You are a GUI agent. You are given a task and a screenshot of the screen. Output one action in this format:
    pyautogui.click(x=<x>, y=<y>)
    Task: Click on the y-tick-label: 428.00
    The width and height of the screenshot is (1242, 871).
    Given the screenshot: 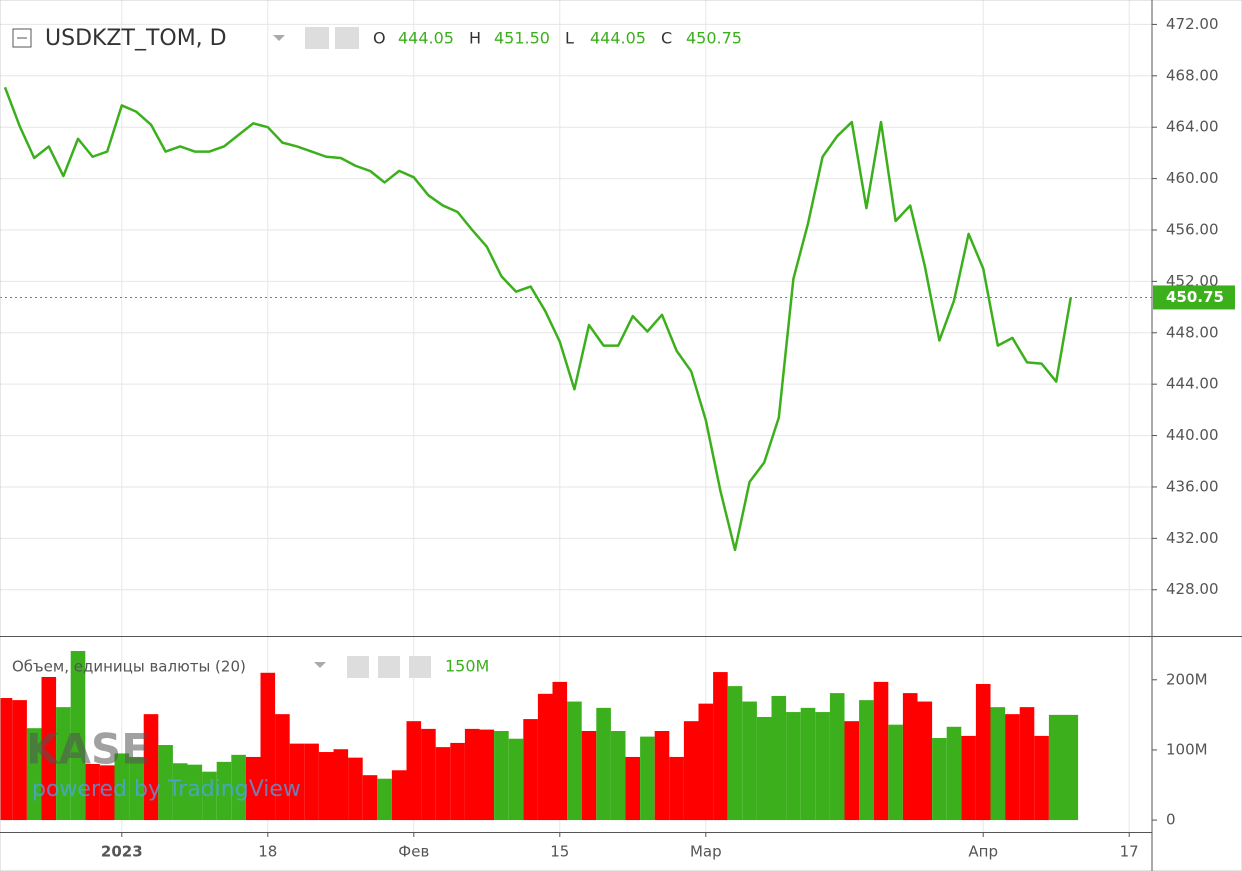 What is the action you would take?
    pyautogui.click(x=1192, y=589)
    